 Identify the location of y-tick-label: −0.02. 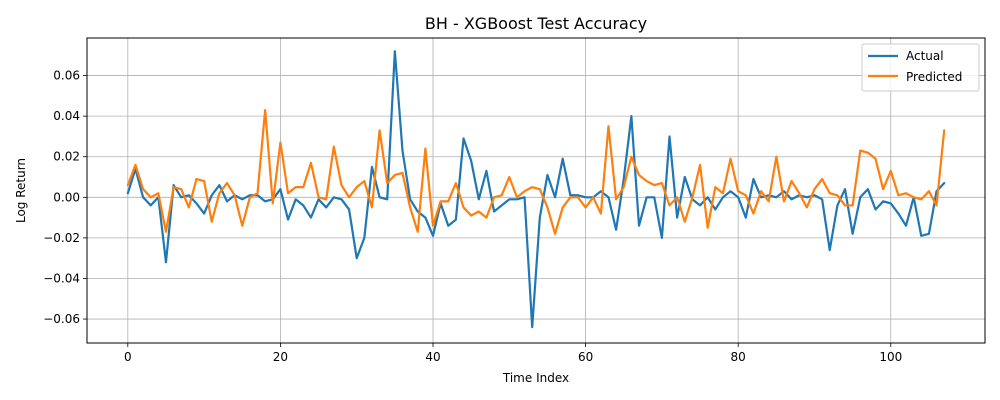
(61, 238).